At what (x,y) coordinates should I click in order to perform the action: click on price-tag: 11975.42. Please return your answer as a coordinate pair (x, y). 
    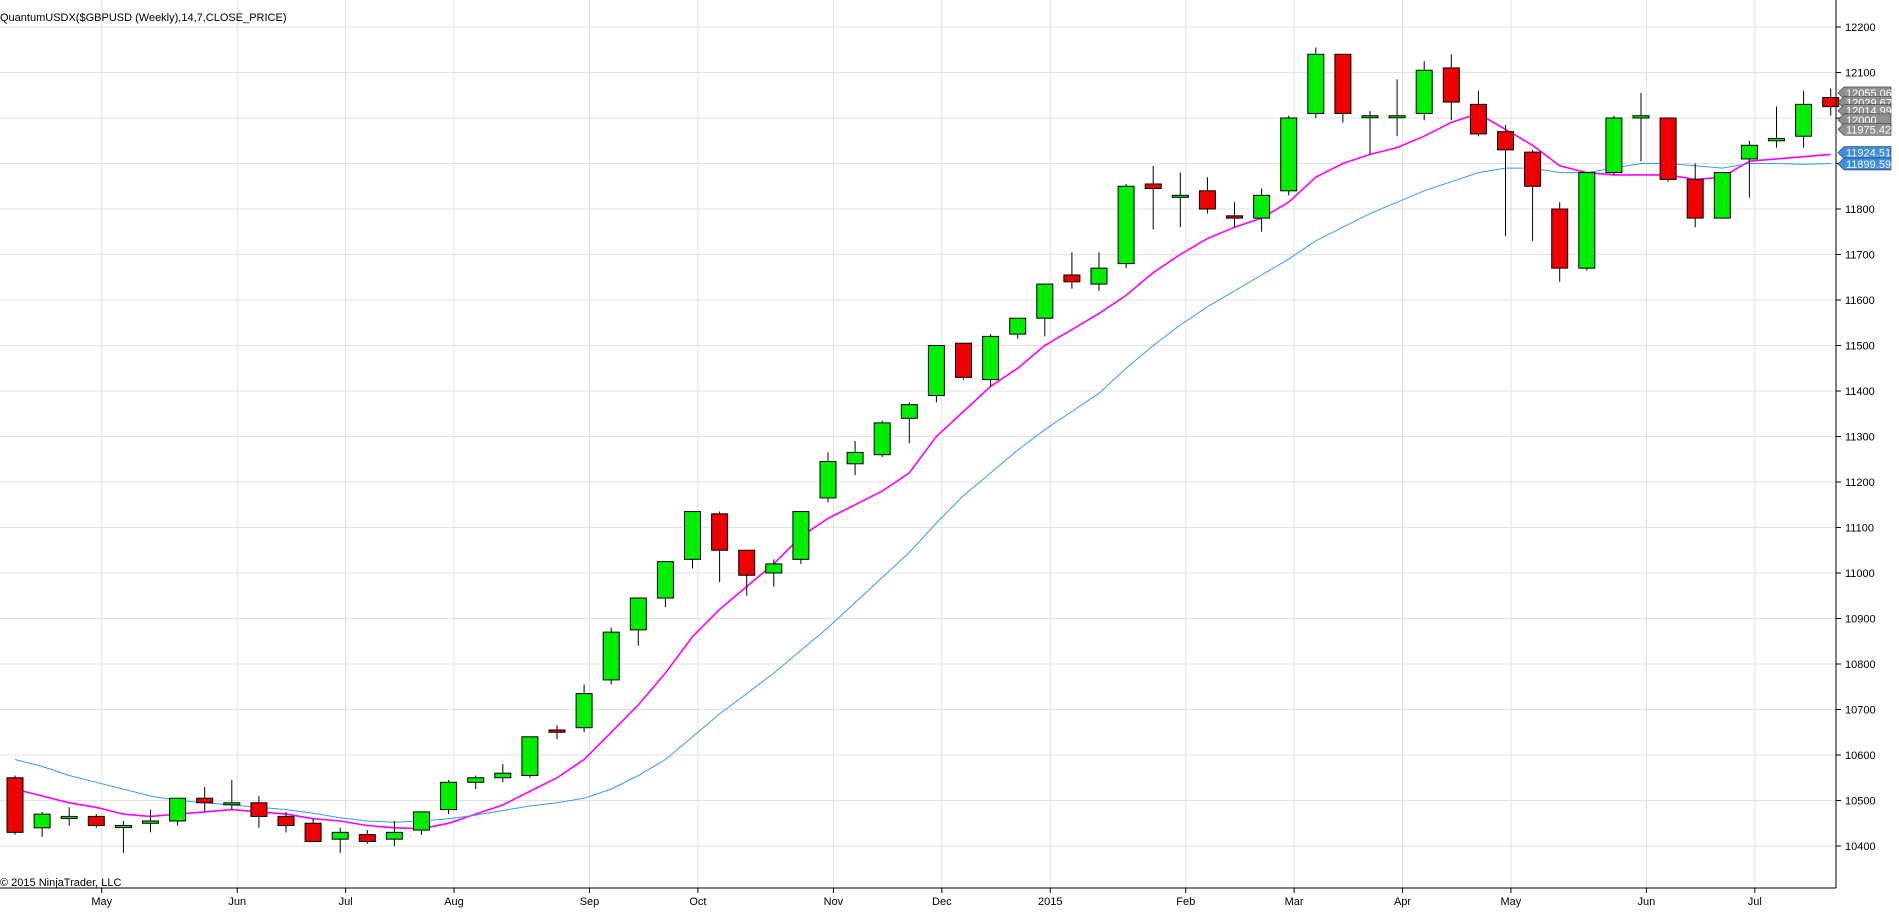
    Looking at the image, I should click on (1864, 129).